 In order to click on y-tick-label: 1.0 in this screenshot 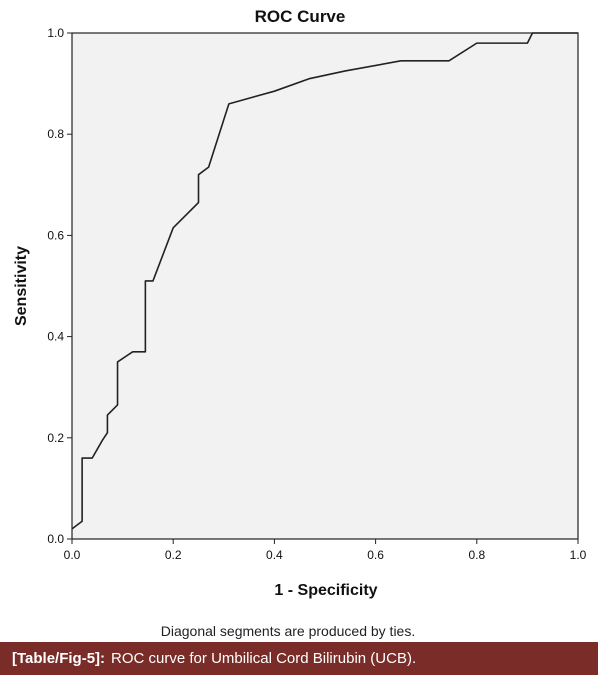, I will do `click(55, 33)`.